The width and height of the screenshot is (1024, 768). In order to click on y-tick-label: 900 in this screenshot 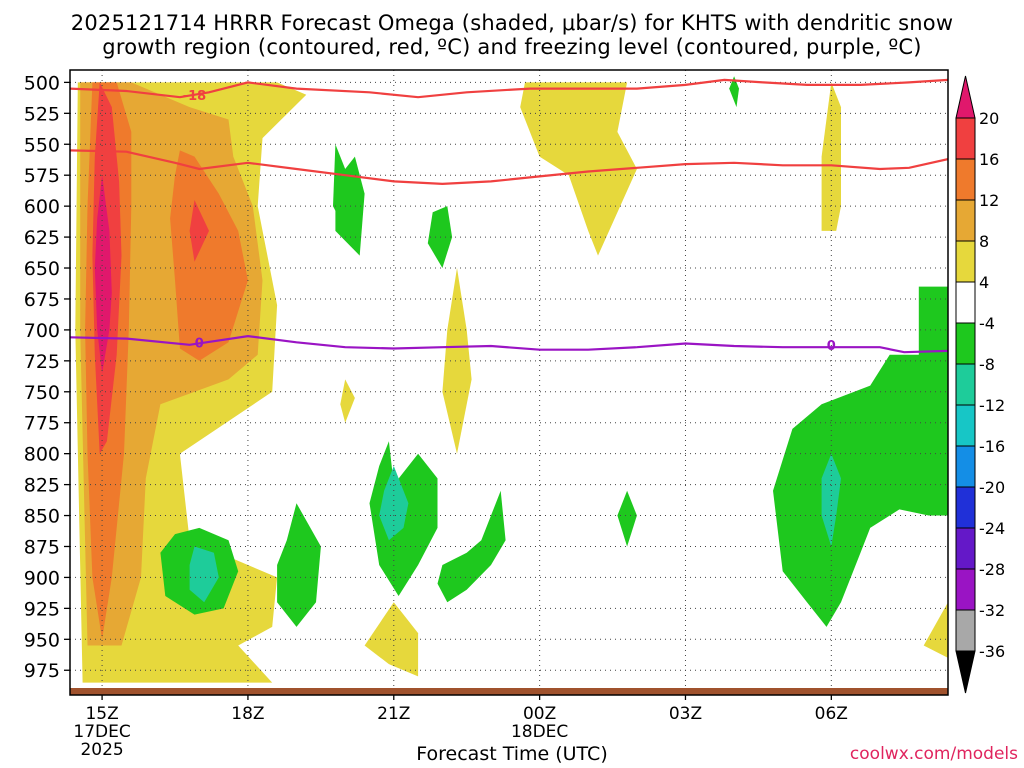, I will do `click(42, 578)`.